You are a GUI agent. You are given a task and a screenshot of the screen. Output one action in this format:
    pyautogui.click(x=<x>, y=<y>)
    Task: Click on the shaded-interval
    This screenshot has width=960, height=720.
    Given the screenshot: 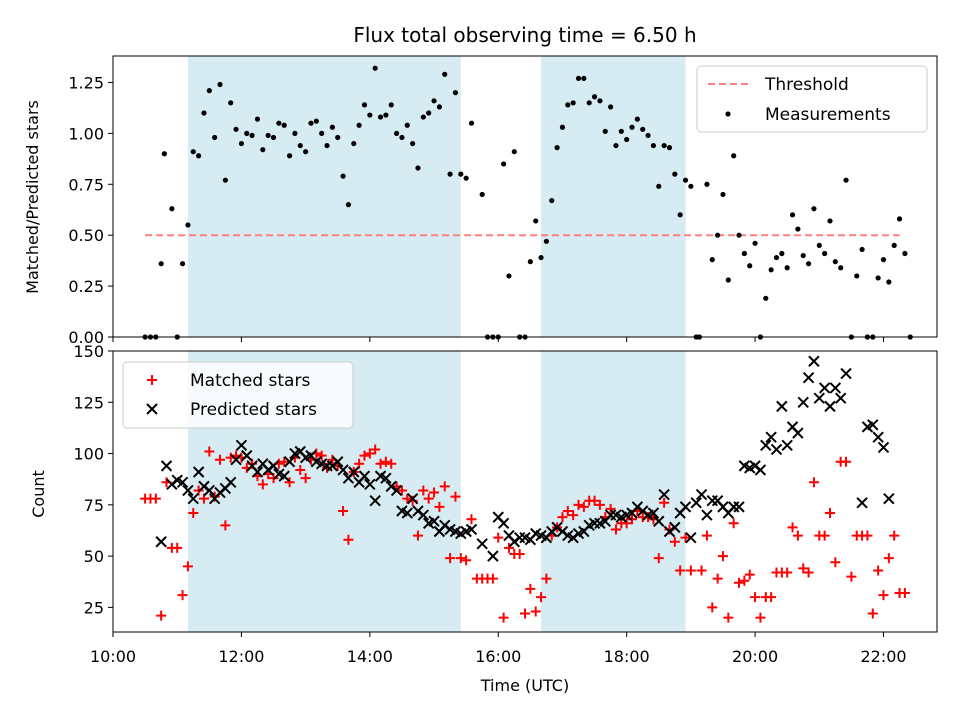 What is the action you would take?
    pyautogui.click(x=324, y=196)
    